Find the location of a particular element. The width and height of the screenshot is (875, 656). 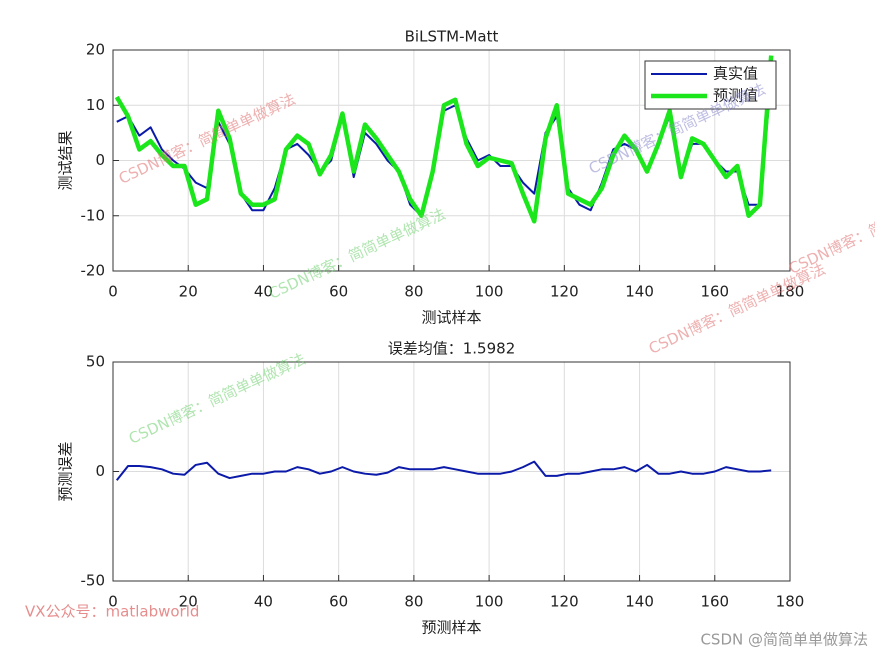

chart-title: 误差均值：1.5982 is located at coordinates (452, 349).